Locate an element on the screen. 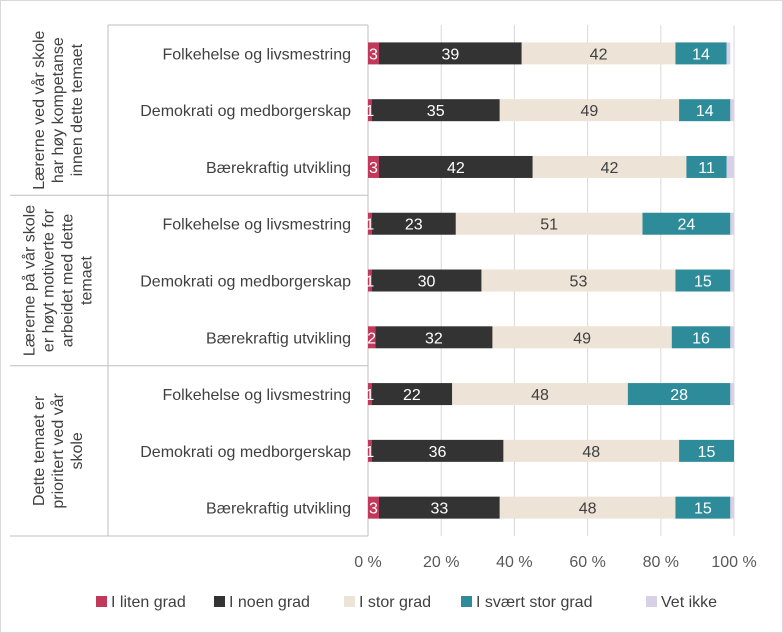 Image resolution: width=783 pixels, height=633 pixels. data-label: 32 is located at coordinates (434, 338).